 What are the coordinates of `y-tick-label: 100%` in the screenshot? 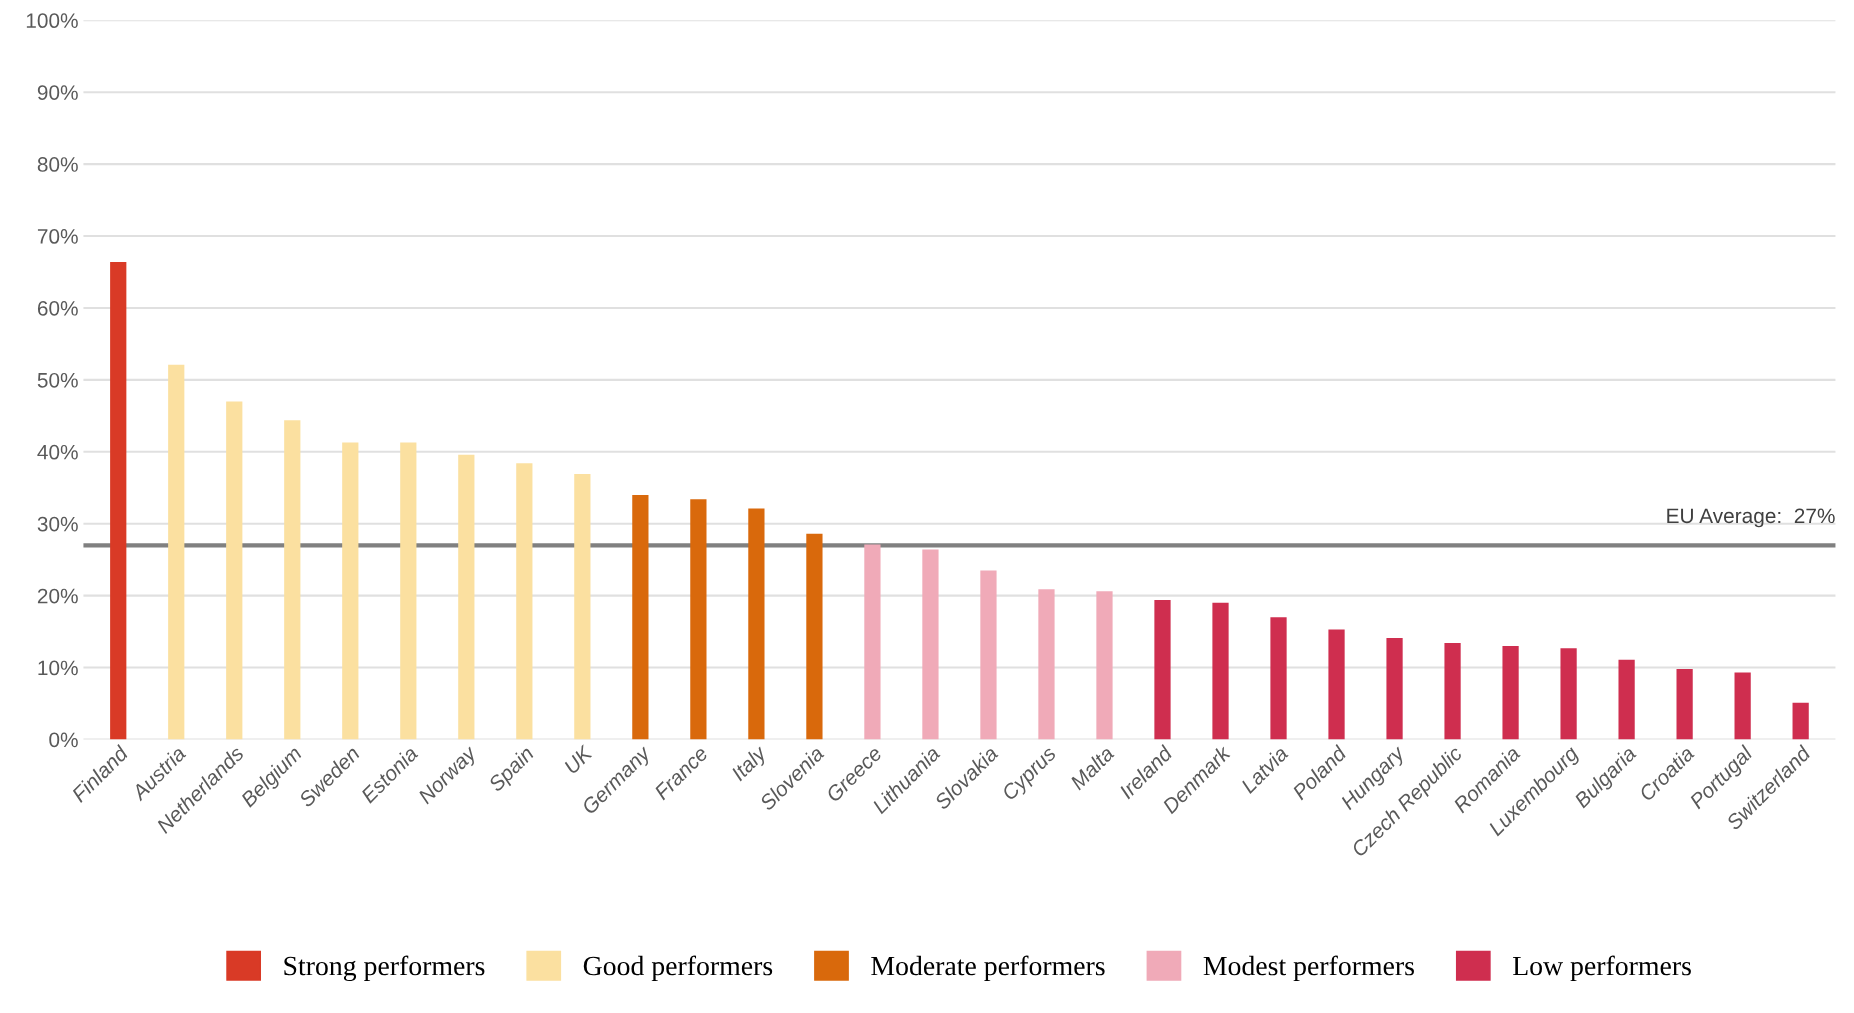 It's located at (52, 21).